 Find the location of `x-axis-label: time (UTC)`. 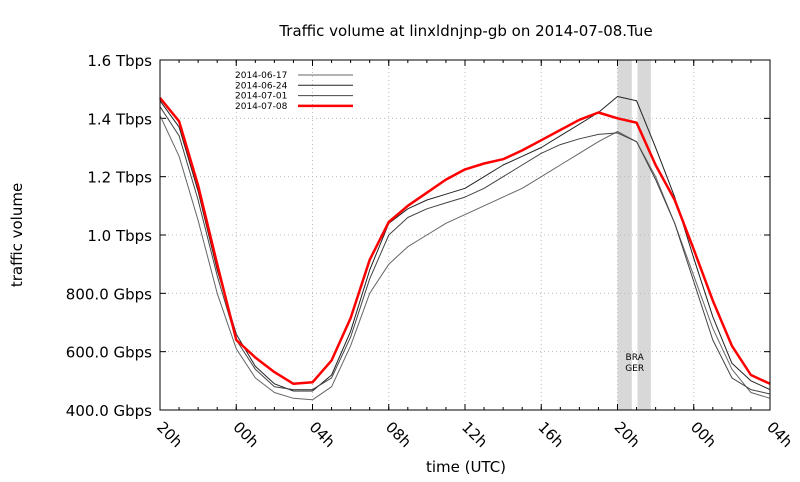

x-axis-label: time (UTC) is located at coordinates (466, 467).